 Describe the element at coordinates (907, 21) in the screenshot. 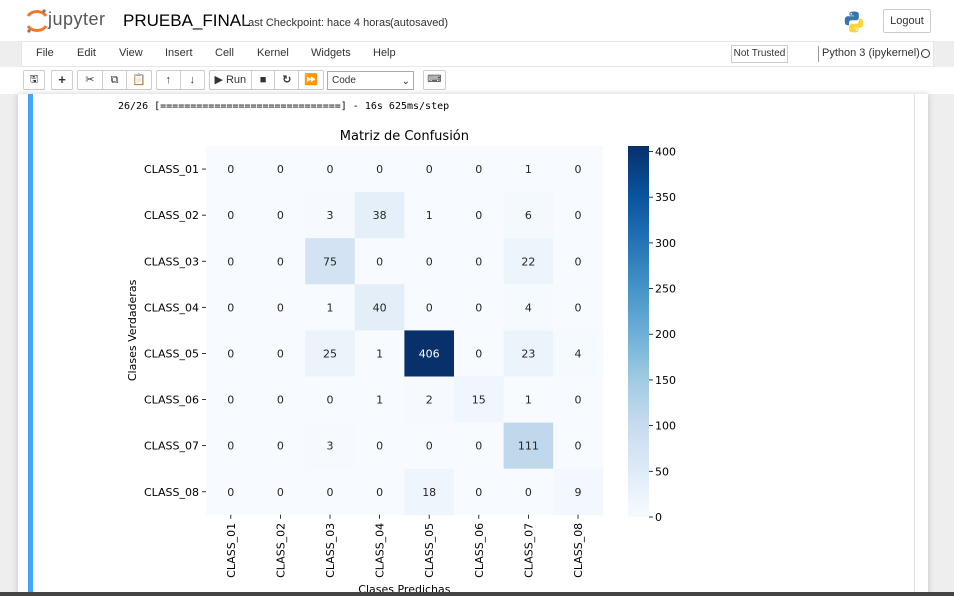

I see `logout-button: Logout` at that location.